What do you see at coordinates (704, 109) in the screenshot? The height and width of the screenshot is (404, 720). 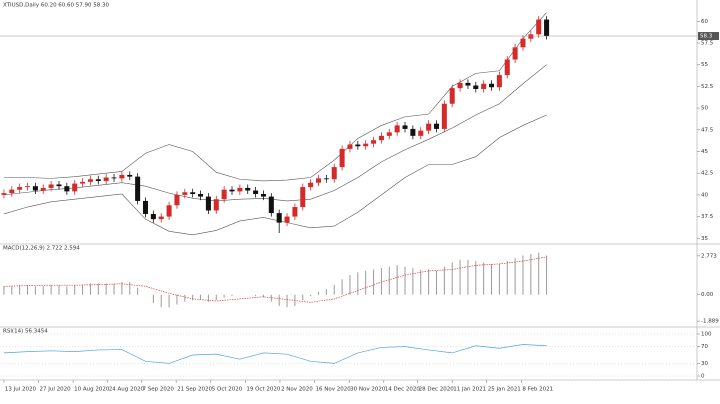 I see `y-tick-label: 50` at bounding box center [704, 109].